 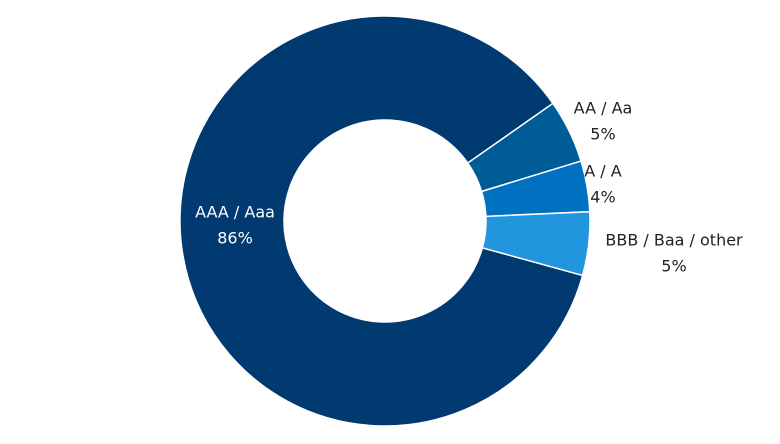 I want to click on value-label: 4%, so click(x=602, y=197).